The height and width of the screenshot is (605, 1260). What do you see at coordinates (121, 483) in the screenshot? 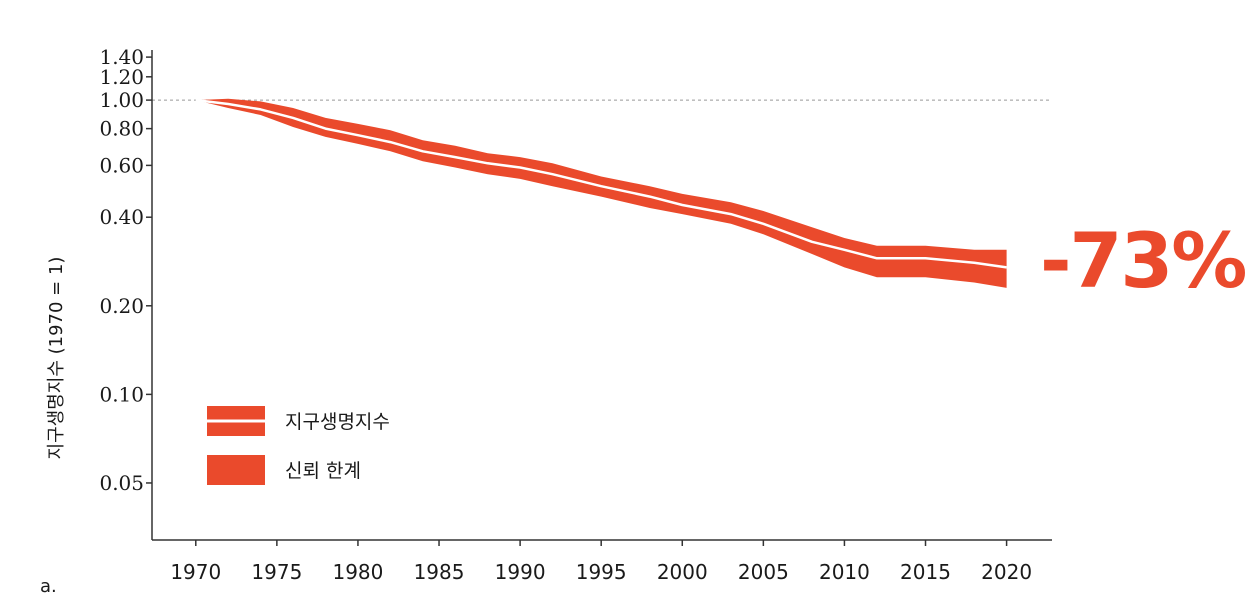
I see `y-tick-label: 0.05` at bounding box center [121, 483].